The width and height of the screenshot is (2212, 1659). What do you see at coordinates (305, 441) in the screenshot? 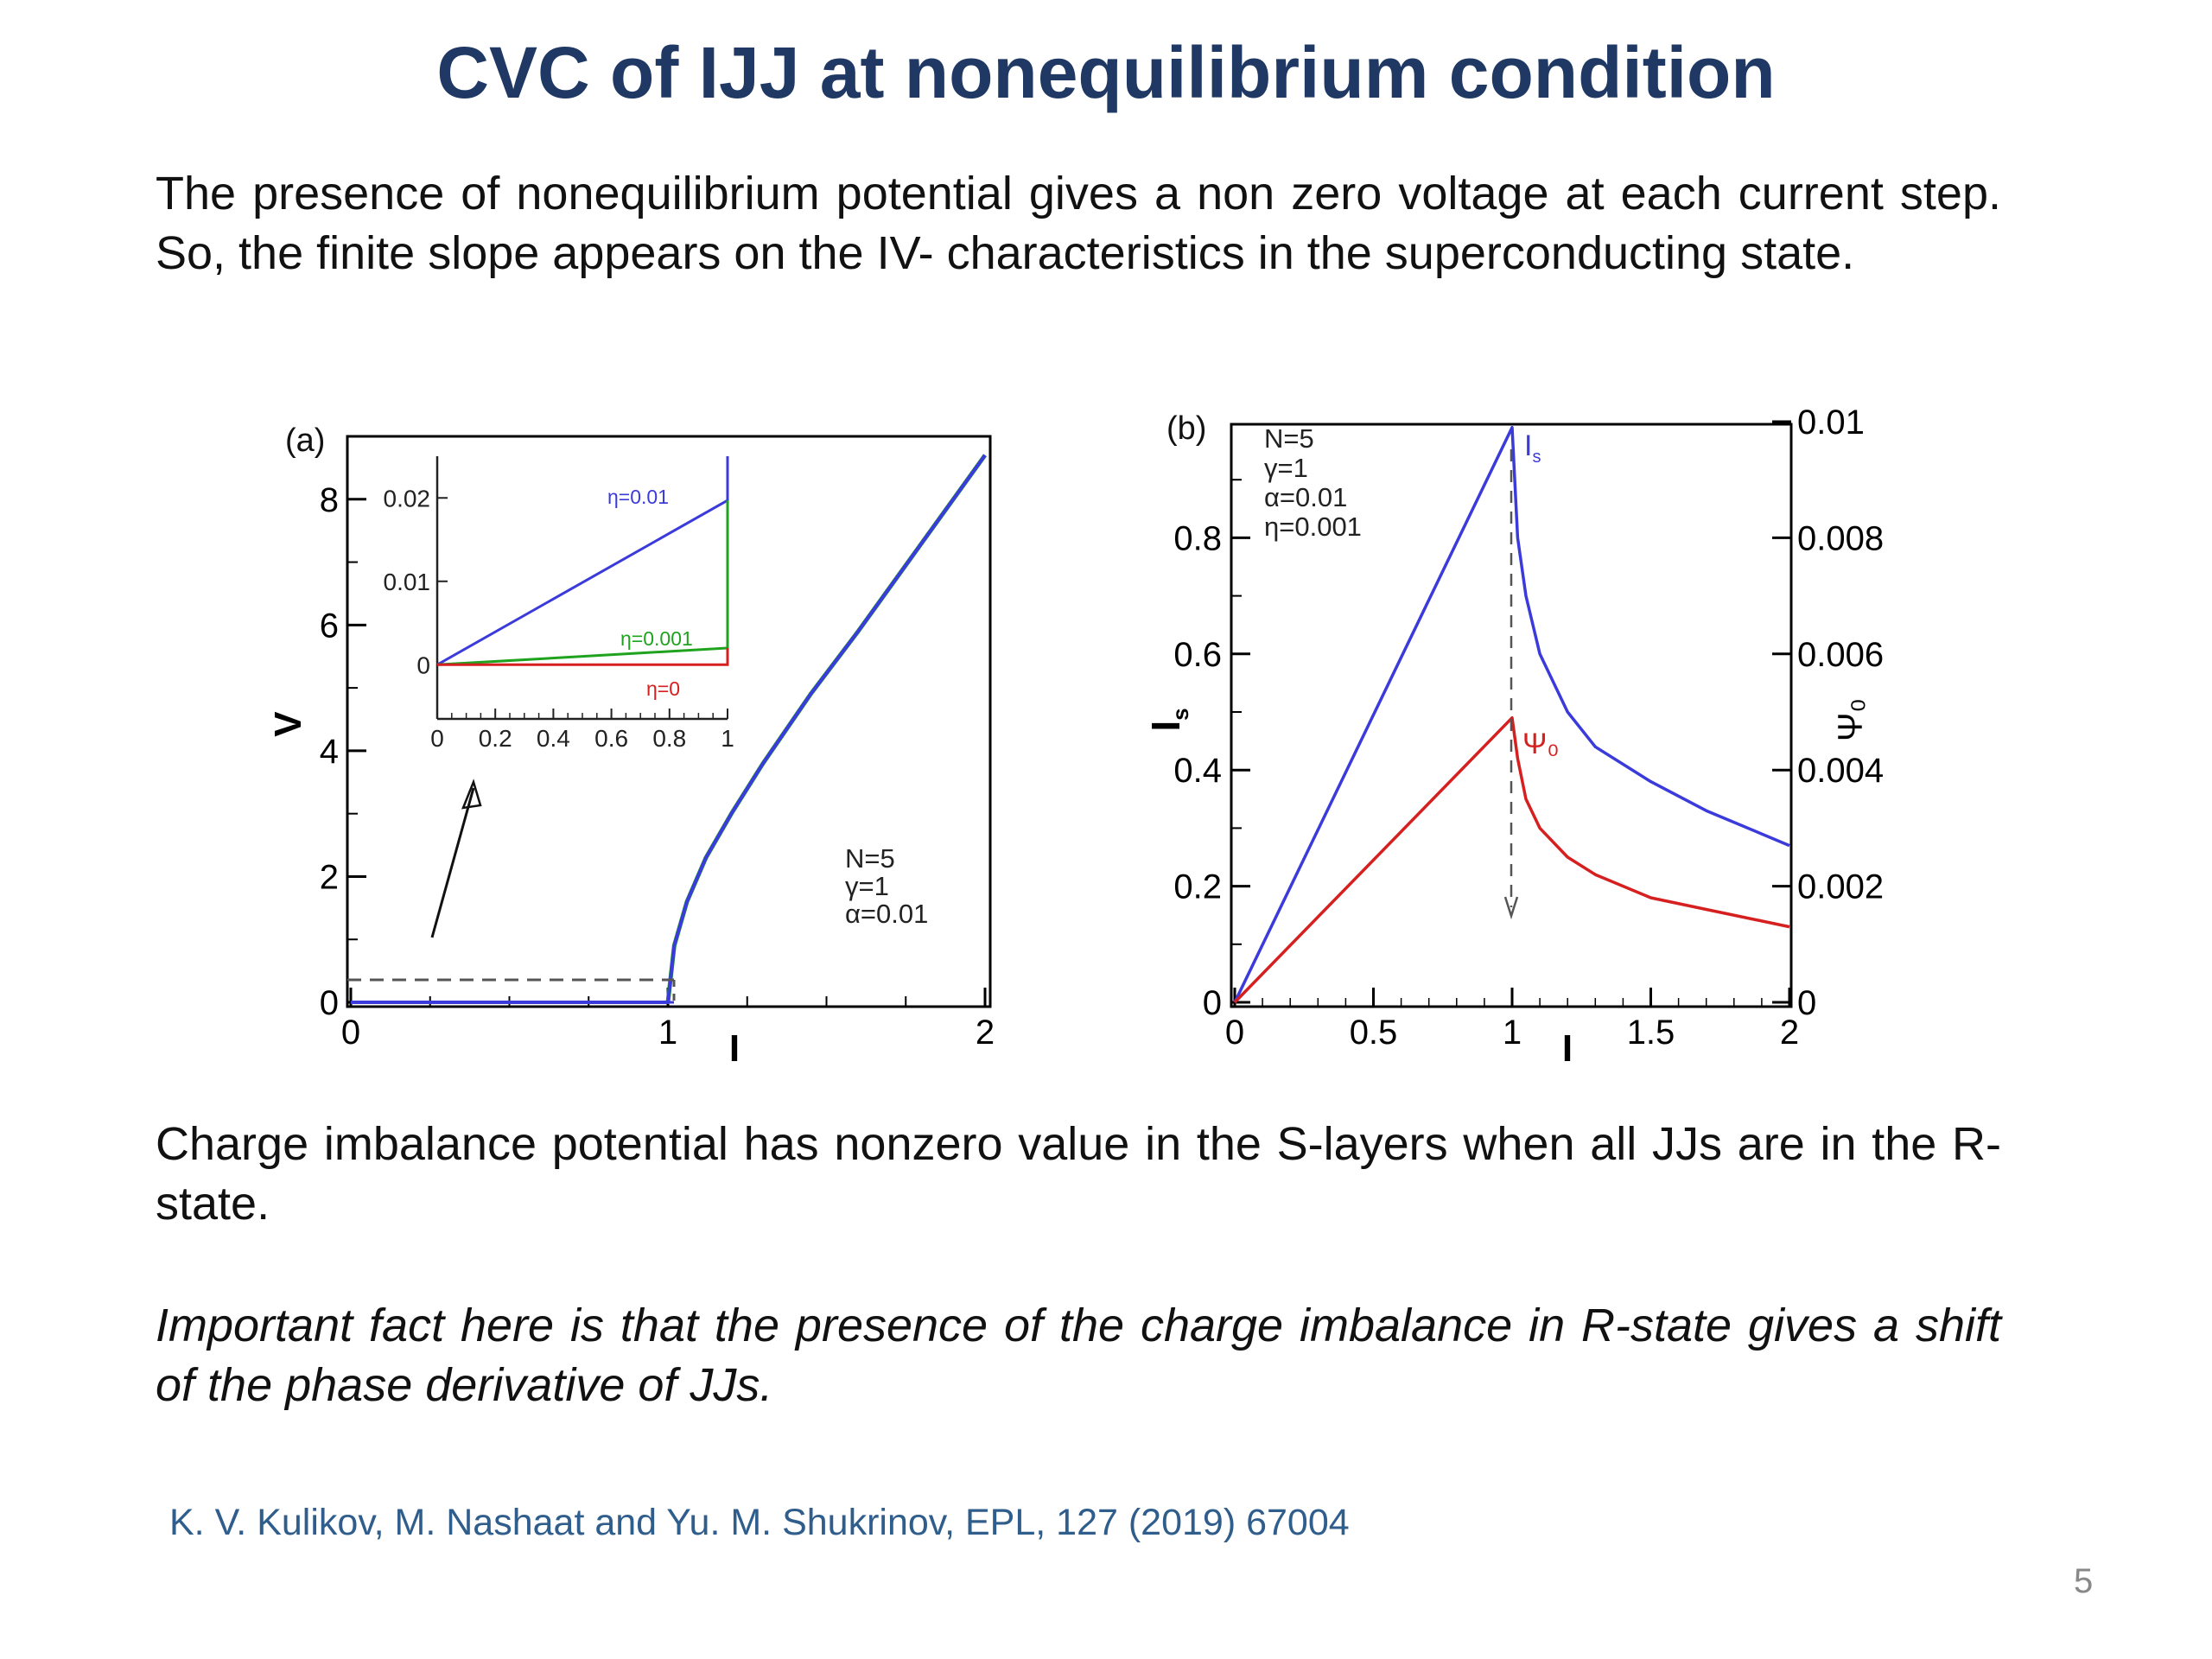
I see `panel-a-label: (a)` at bounding box center [305, 441].